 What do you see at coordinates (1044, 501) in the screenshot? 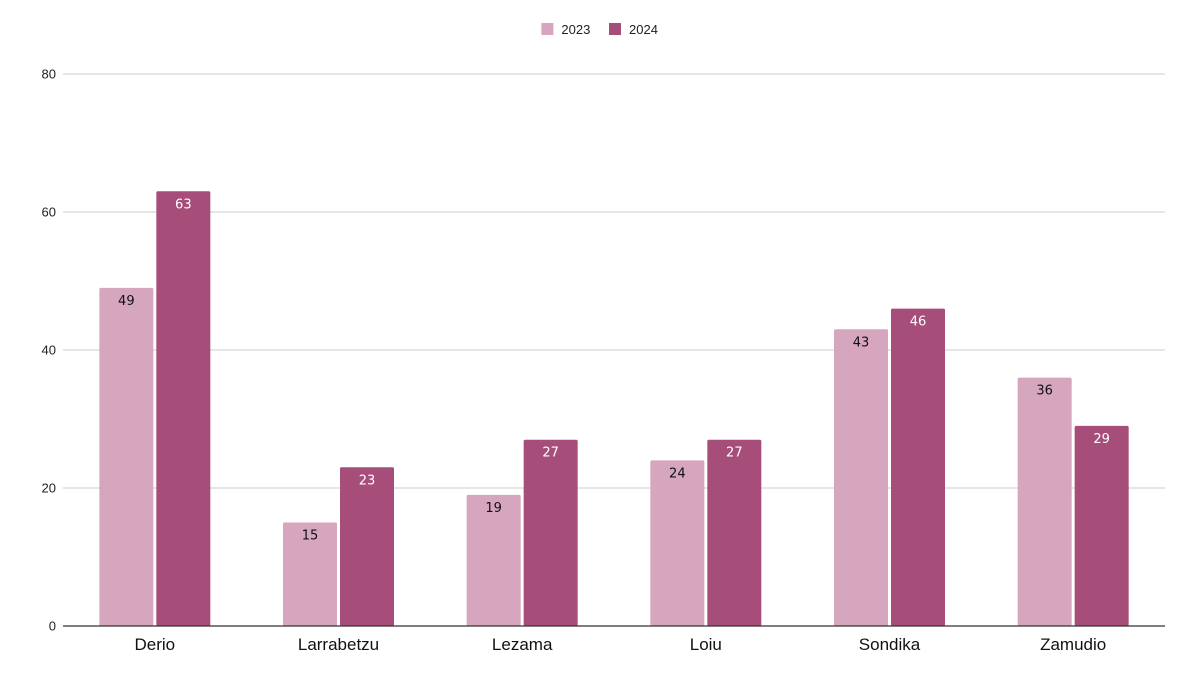
I see `bar-2023-zamudio` at bounding box center [1044, 501].